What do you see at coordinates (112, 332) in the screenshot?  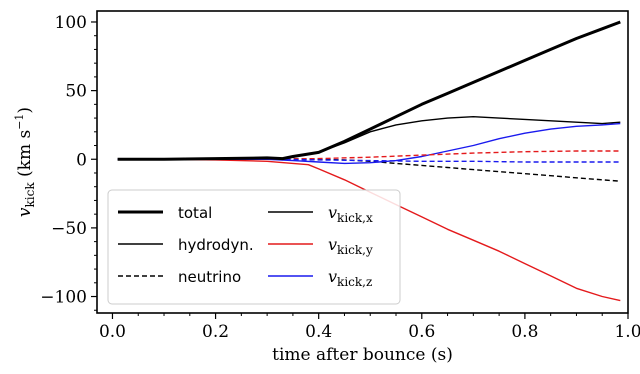 I see `x-tick-label: 0.0` at bounding box center [112, 332].